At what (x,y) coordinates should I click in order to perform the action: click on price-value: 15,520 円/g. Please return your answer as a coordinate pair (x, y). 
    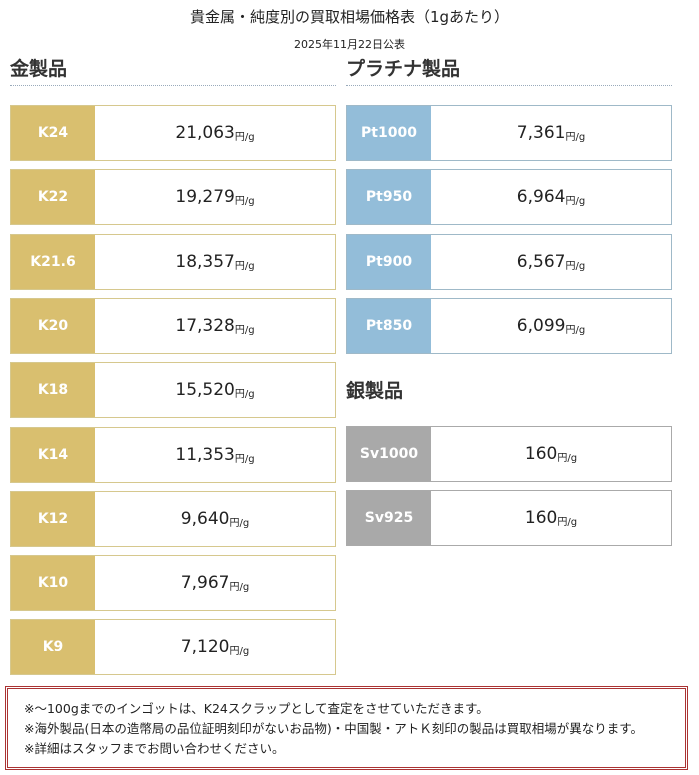
    Looking at the image, I should click on (215, 390).